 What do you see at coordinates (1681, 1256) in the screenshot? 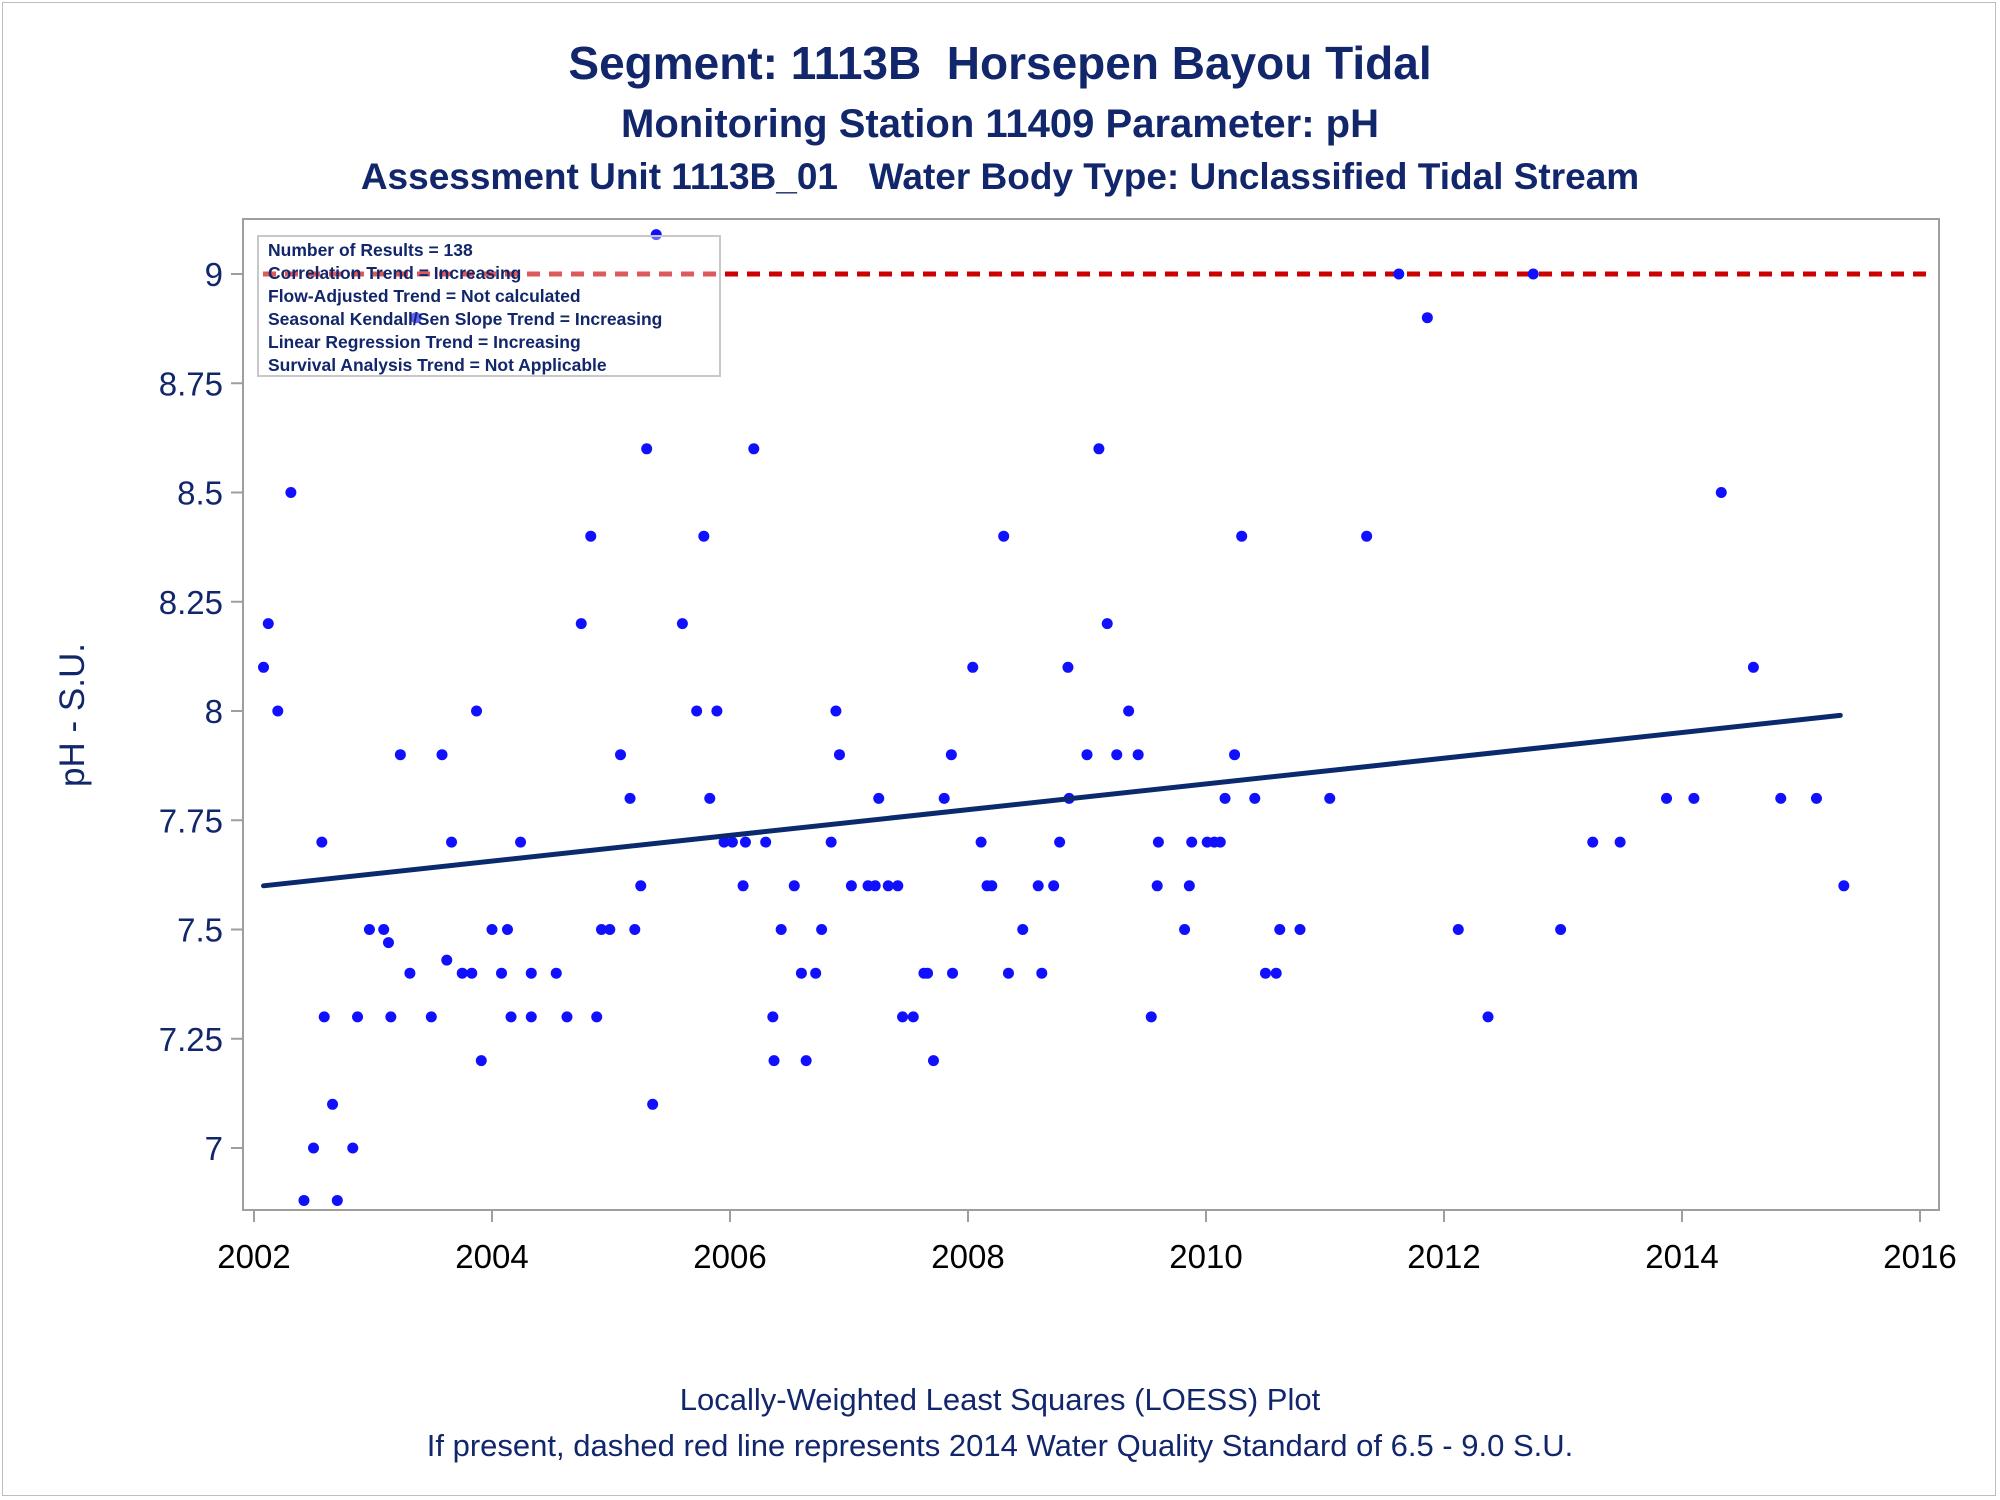
I see `x-tick-label: 2014` at bounding box center [1681, 1256].